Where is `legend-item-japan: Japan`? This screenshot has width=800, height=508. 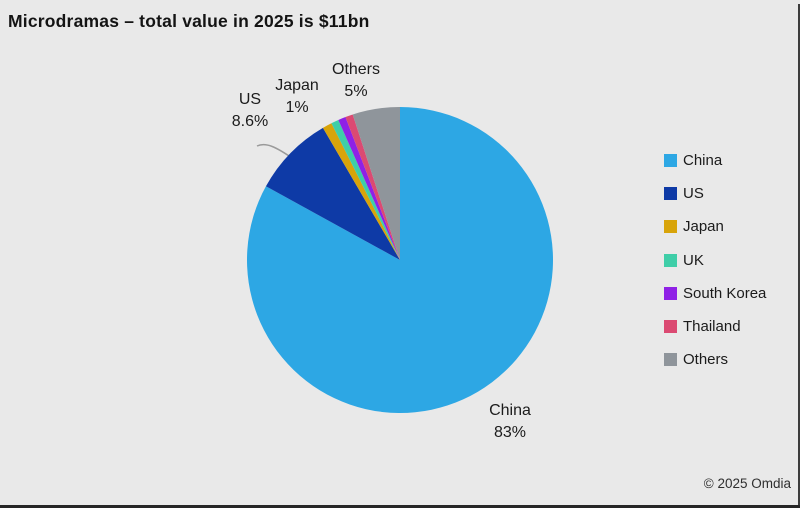 legend-item-japan: Japan is located at coordinates (715, 226).